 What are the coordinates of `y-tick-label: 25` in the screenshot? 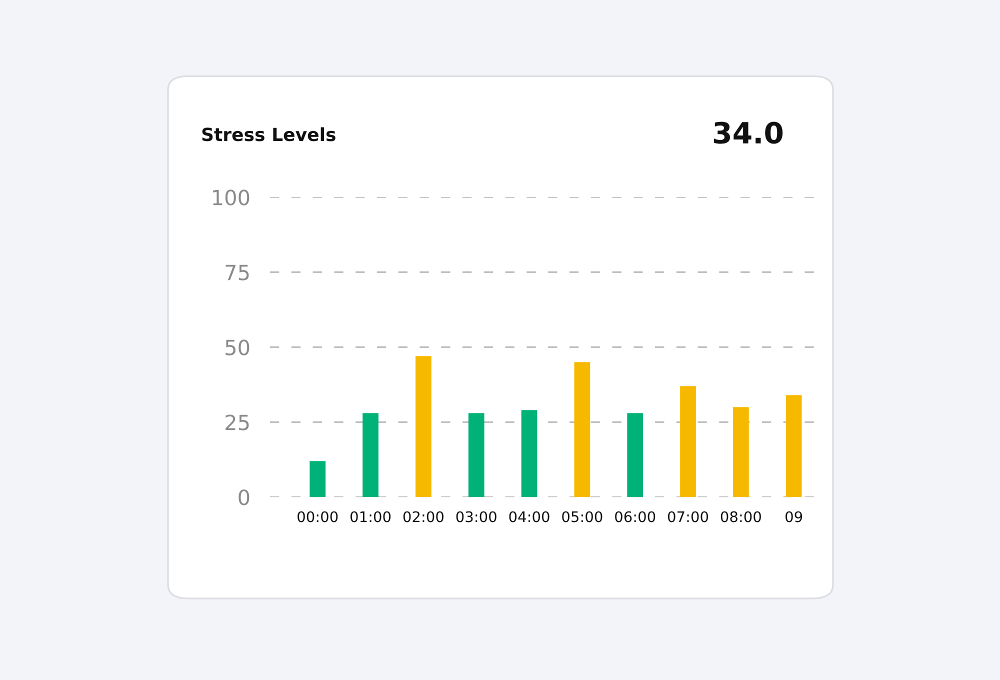 It's located at (237, 422).